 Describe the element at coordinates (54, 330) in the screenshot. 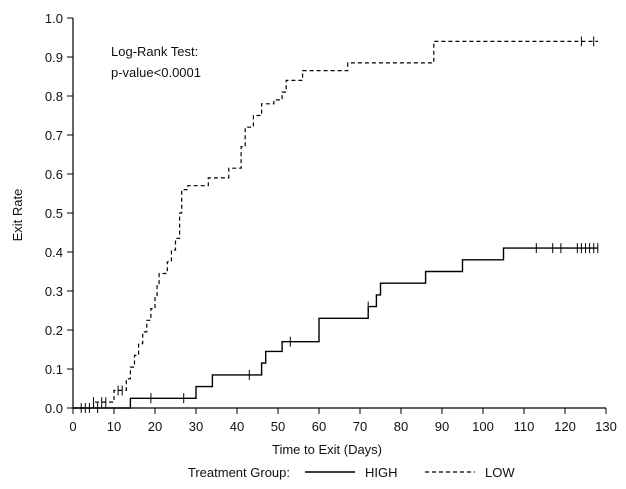

I see `y-tick-label: 0.2` at that location.